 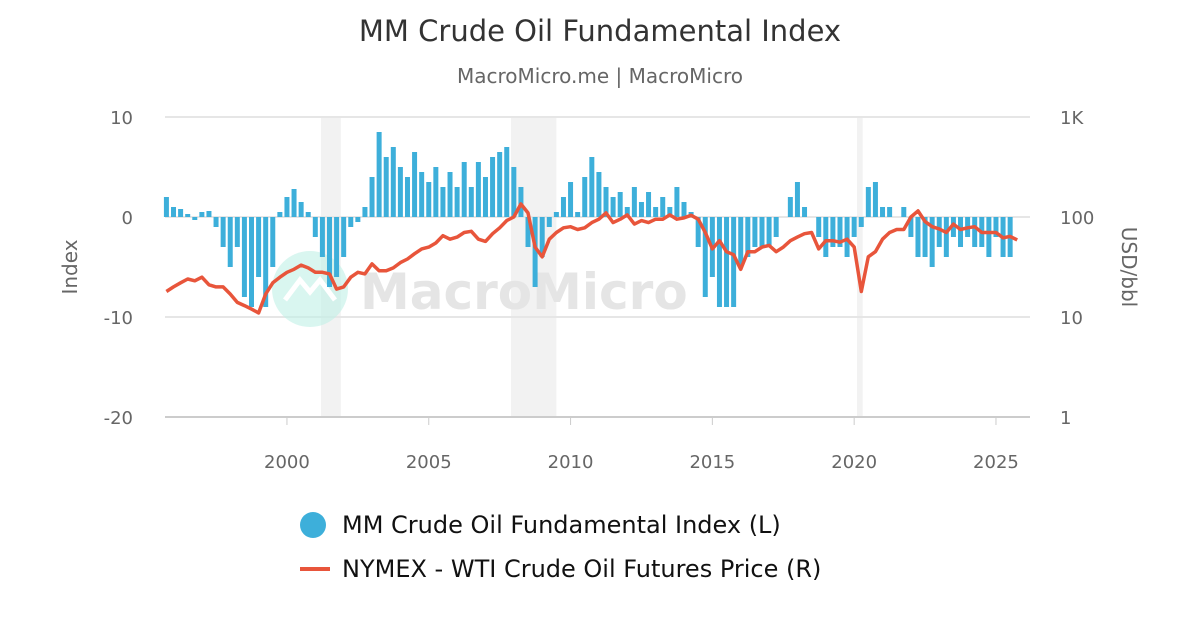 I want to click on y-tick-right: 1K, so click(x=1072, y=118).